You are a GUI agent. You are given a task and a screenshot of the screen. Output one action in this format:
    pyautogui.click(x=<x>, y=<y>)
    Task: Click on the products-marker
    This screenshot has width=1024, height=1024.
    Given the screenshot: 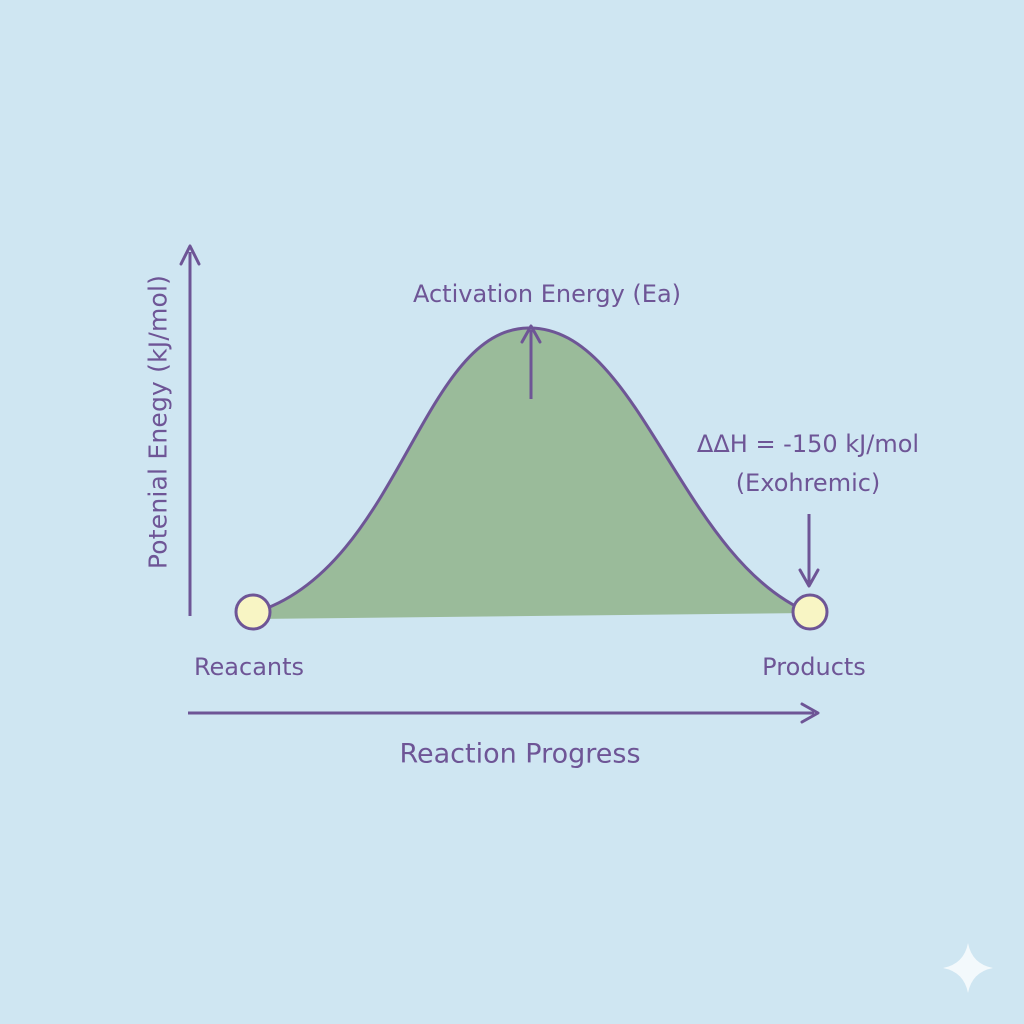 What is the action you would take?
    pyautogui.click(x=810, y=612)
    